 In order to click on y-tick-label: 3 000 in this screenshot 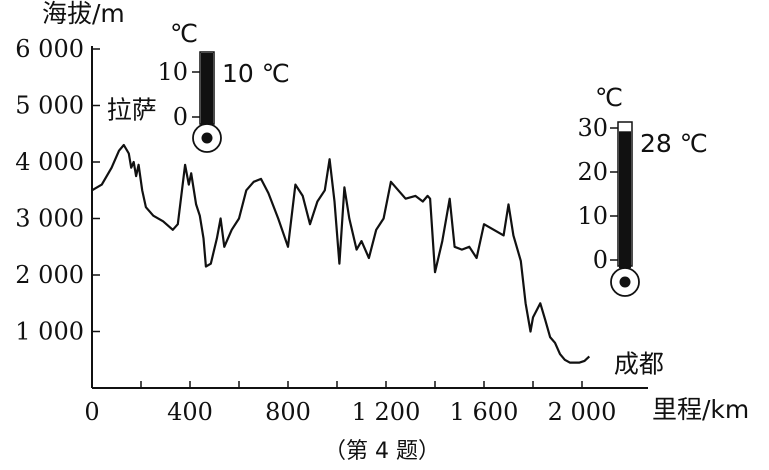, I will do `click(49, 219)`.